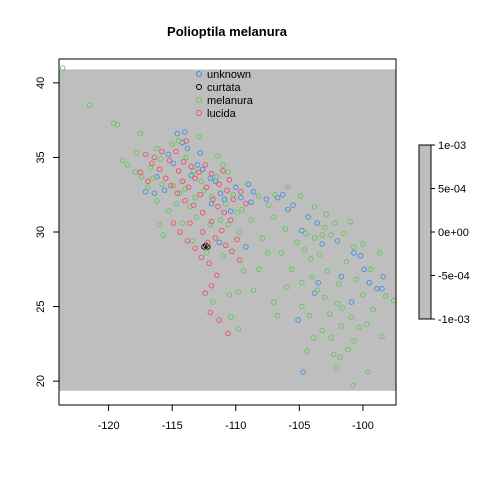  I want to click on legend-label: lucida, so click(222, 114).